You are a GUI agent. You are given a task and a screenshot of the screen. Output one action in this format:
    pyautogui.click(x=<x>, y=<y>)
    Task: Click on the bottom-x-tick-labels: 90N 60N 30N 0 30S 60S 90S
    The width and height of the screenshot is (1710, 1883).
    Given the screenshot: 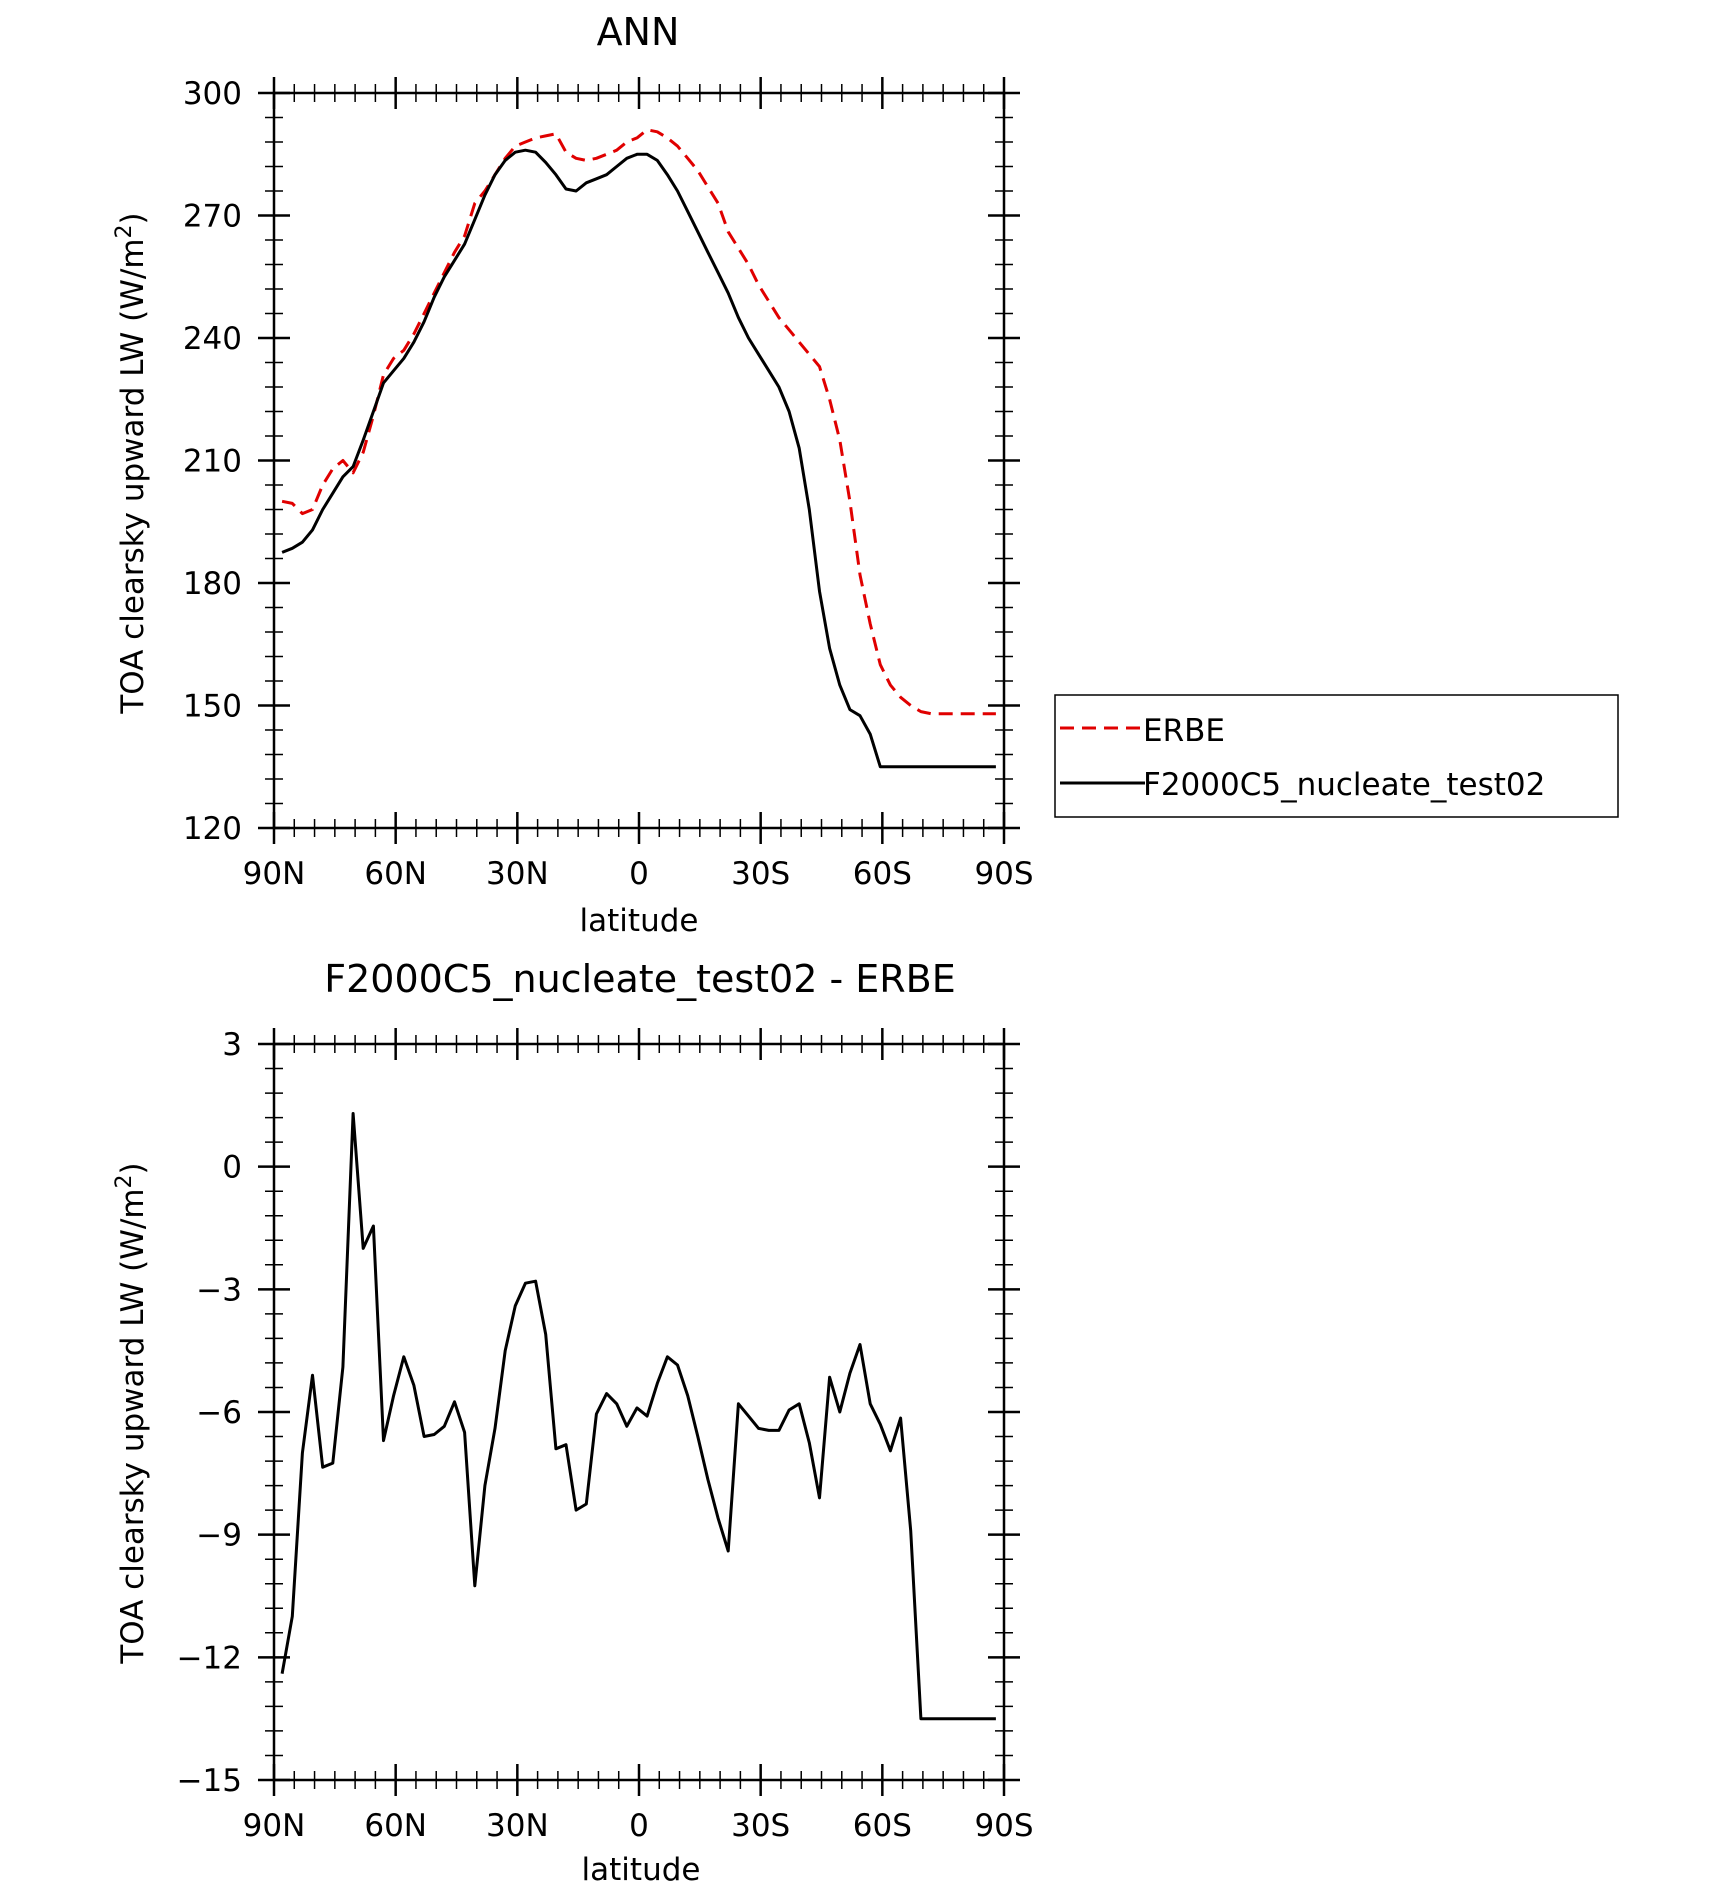 What is the action you would take?
    pyautogui.click(x=638, y=1826)
    